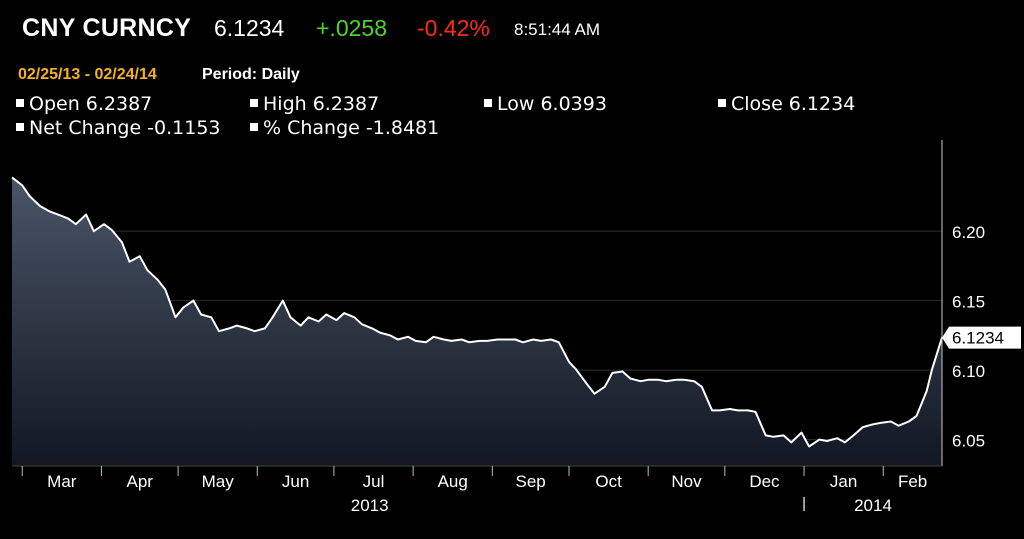 The width and height of the screenshot is (1024, 539). Describe the element at coordinates (91, 104) in the screenshot. I see `stat-open-label: Open 6.2387` at that location.